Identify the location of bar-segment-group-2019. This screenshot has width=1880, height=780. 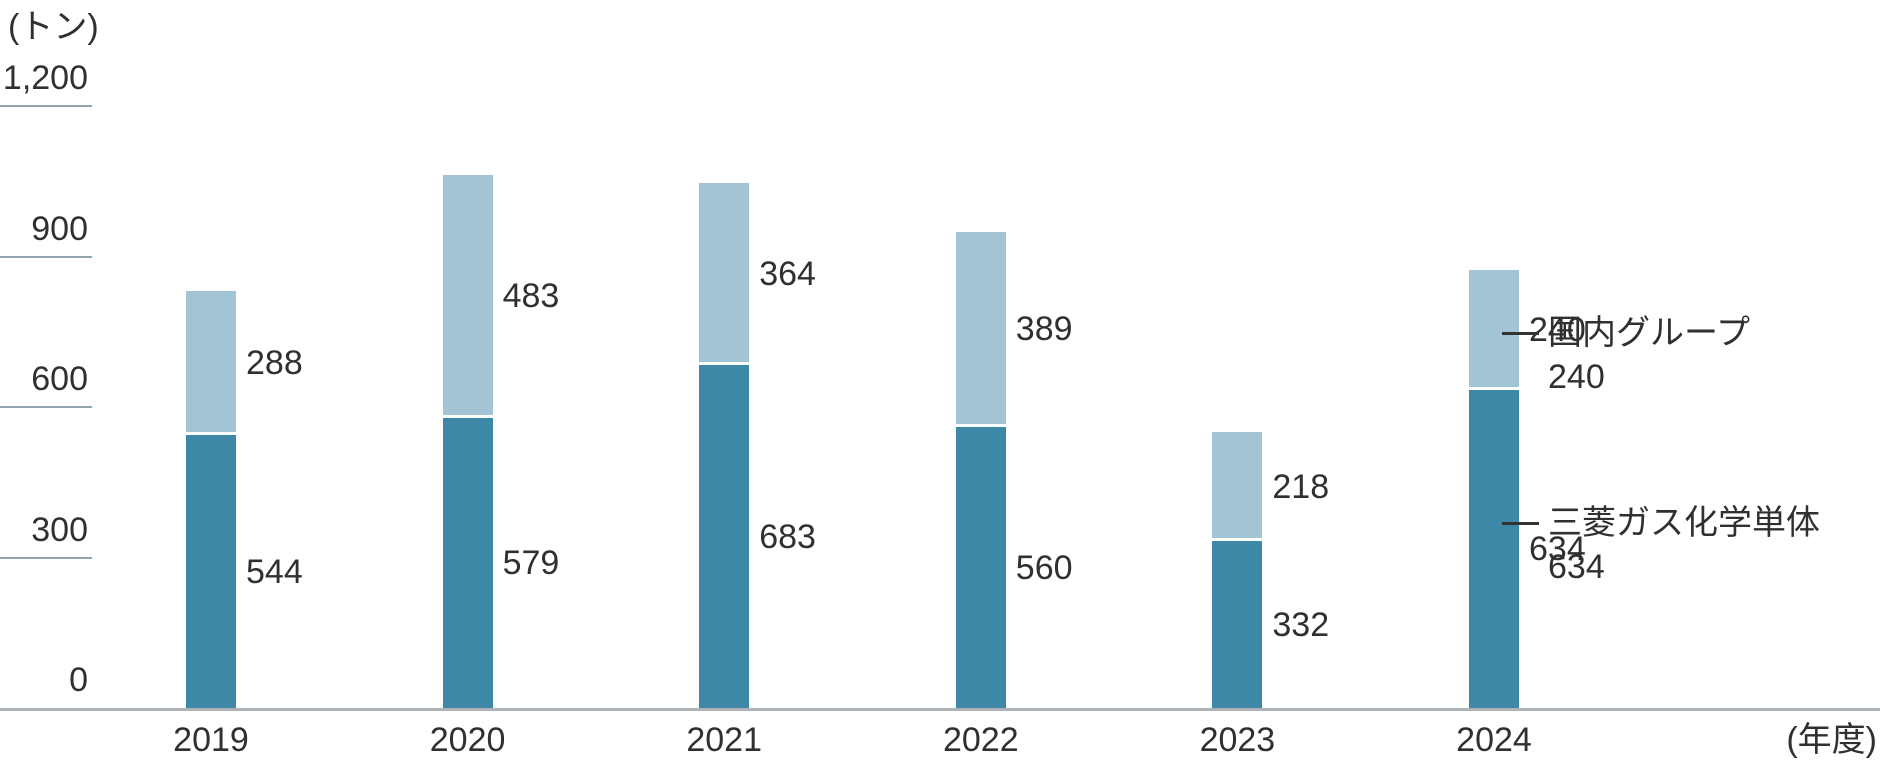
(211, 363).